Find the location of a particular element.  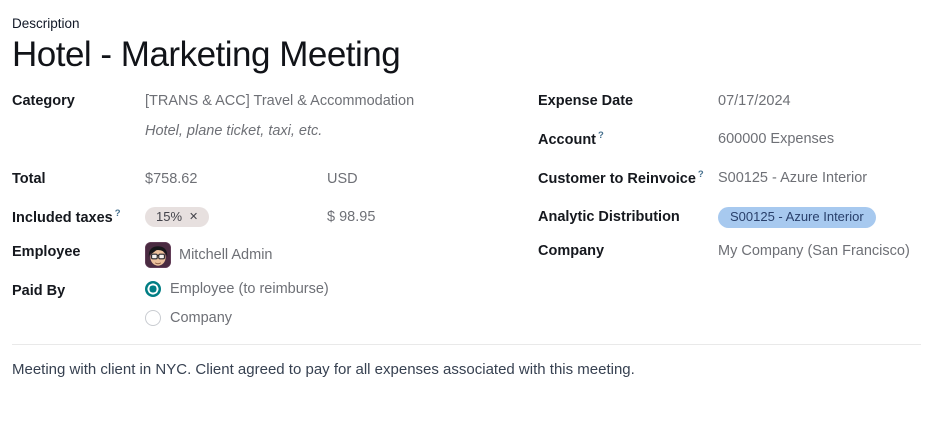

paid-by-options: Employee (to reimburse) Company is located at coordinates (311, 304).